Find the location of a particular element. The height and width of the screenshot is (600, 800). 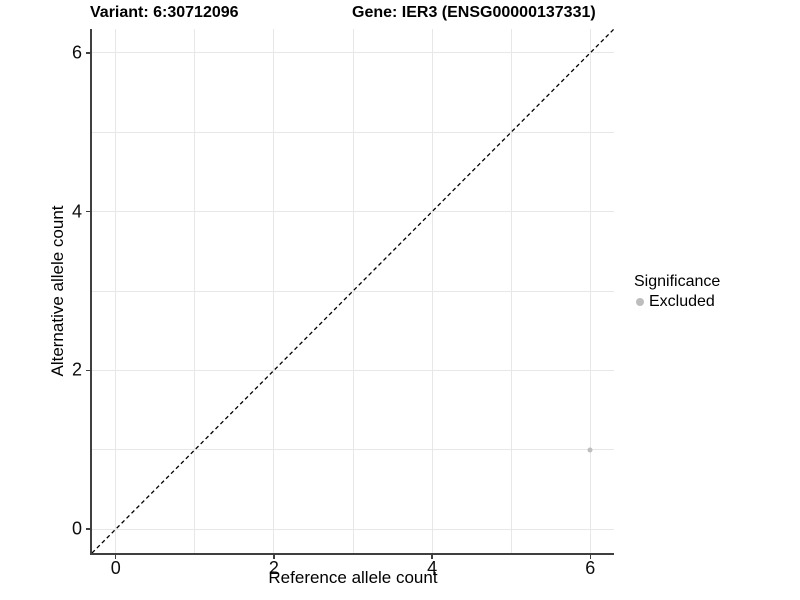

x-tick-label-2: 2 is located at coordinates (273, 568).